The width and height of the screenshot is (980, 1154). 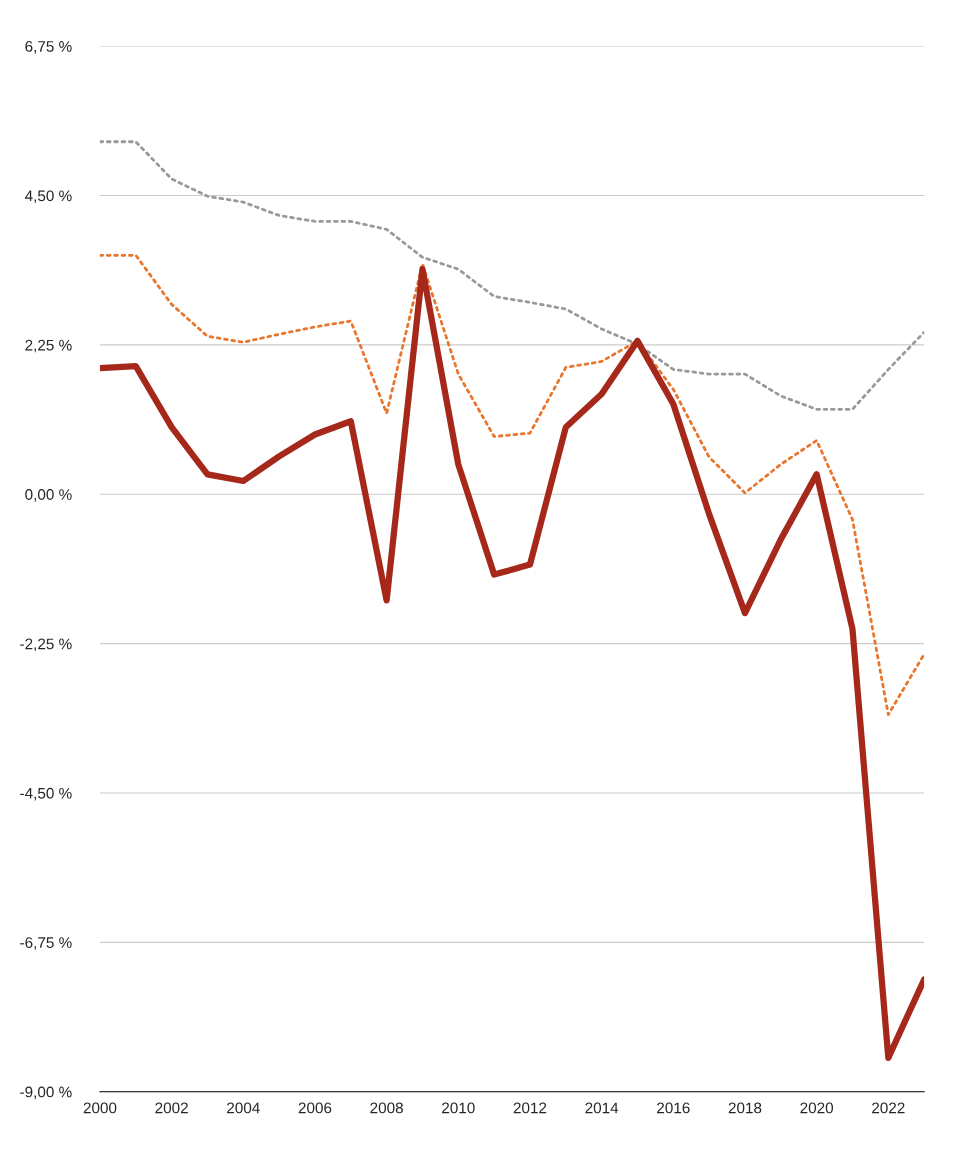 What do you see at coordinates (817, 1108) in the screenshot?
I see `x-tick-label: 2020` at bounding box center [817, 1108].